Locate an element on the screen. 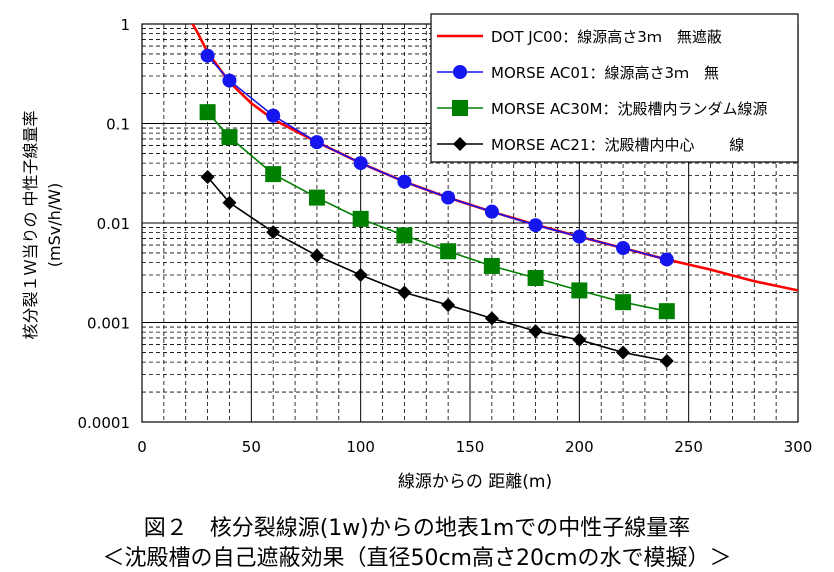 The width and height of the screenshot is (834, 572). x-tick-label: 0 is located at coordinates (142, 447).